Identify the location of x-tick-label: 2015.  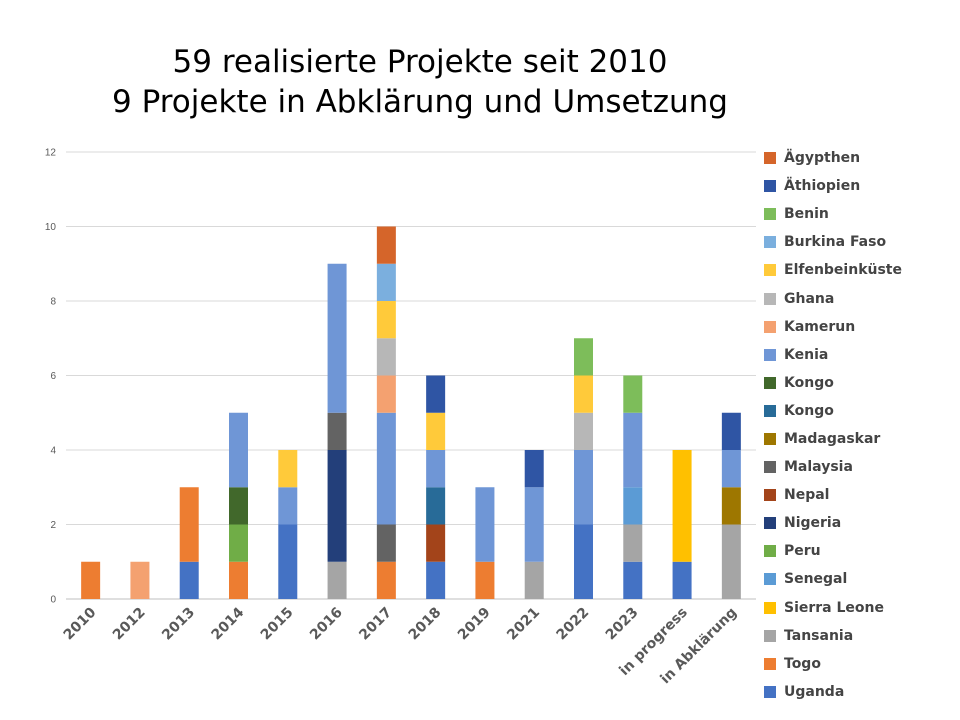
(277, 624).